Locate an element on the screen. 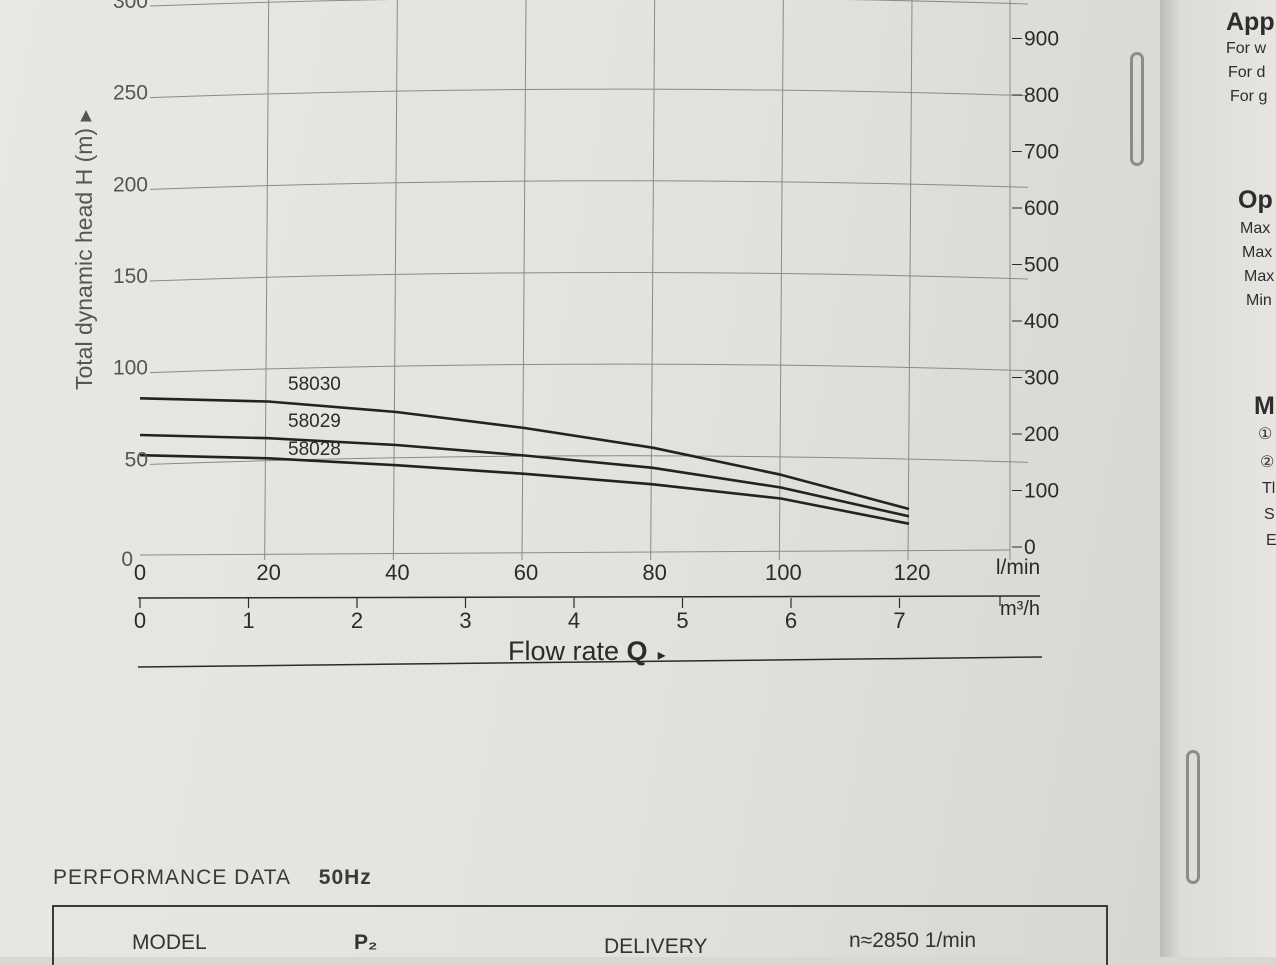  right-page is located at coordinates (1218, 478).